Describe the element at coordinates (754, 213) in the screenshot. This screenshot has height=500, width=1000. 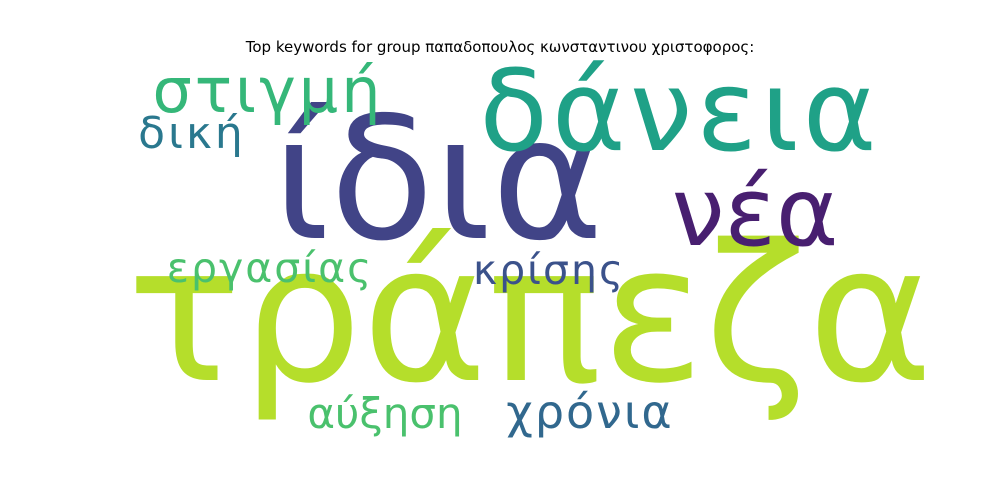
I see `word-4: νέα` at that location.